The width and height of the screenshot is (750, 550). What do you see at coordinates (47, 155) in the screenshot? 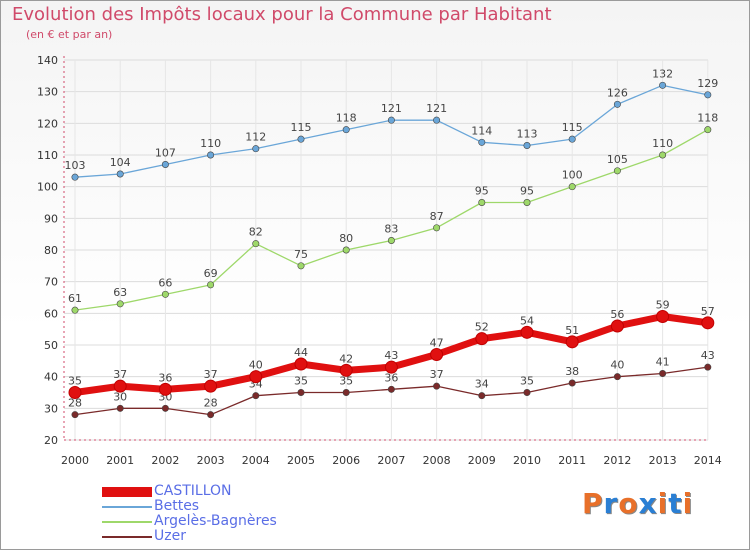
I see `y-tick-label: 110` at bounding box center [47, 155].